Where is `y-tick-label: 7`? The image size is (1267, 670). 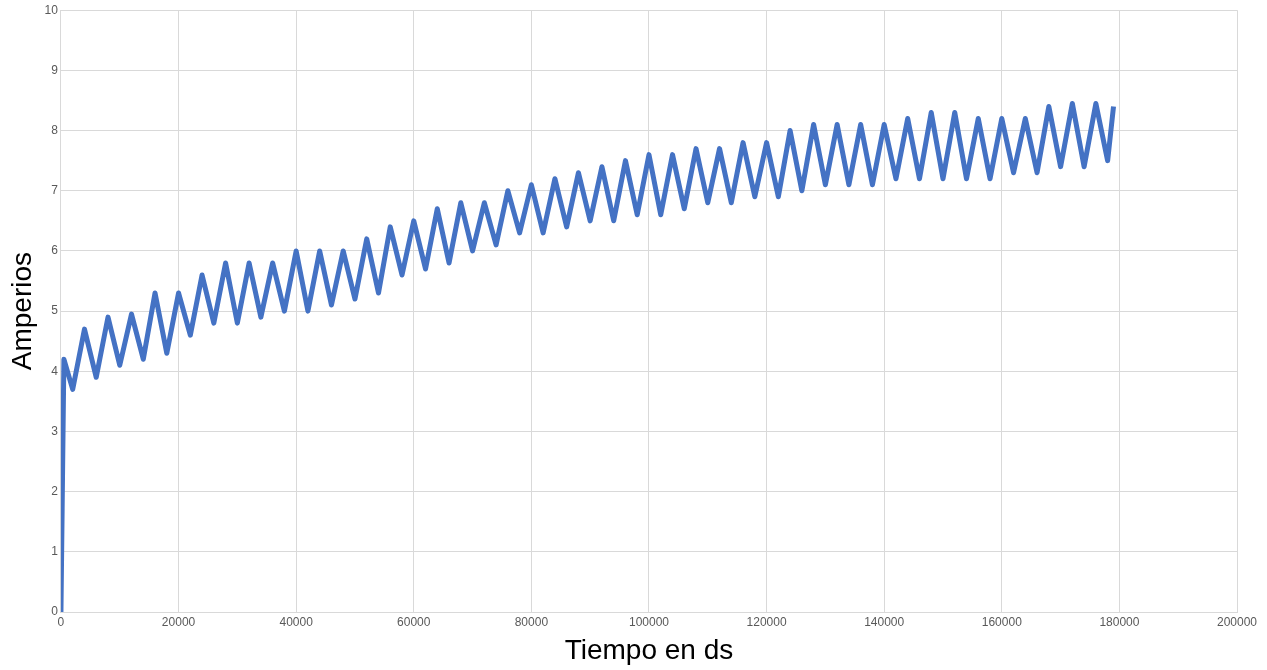 y-tick-label: 7 is located at coordinates (55, 190).